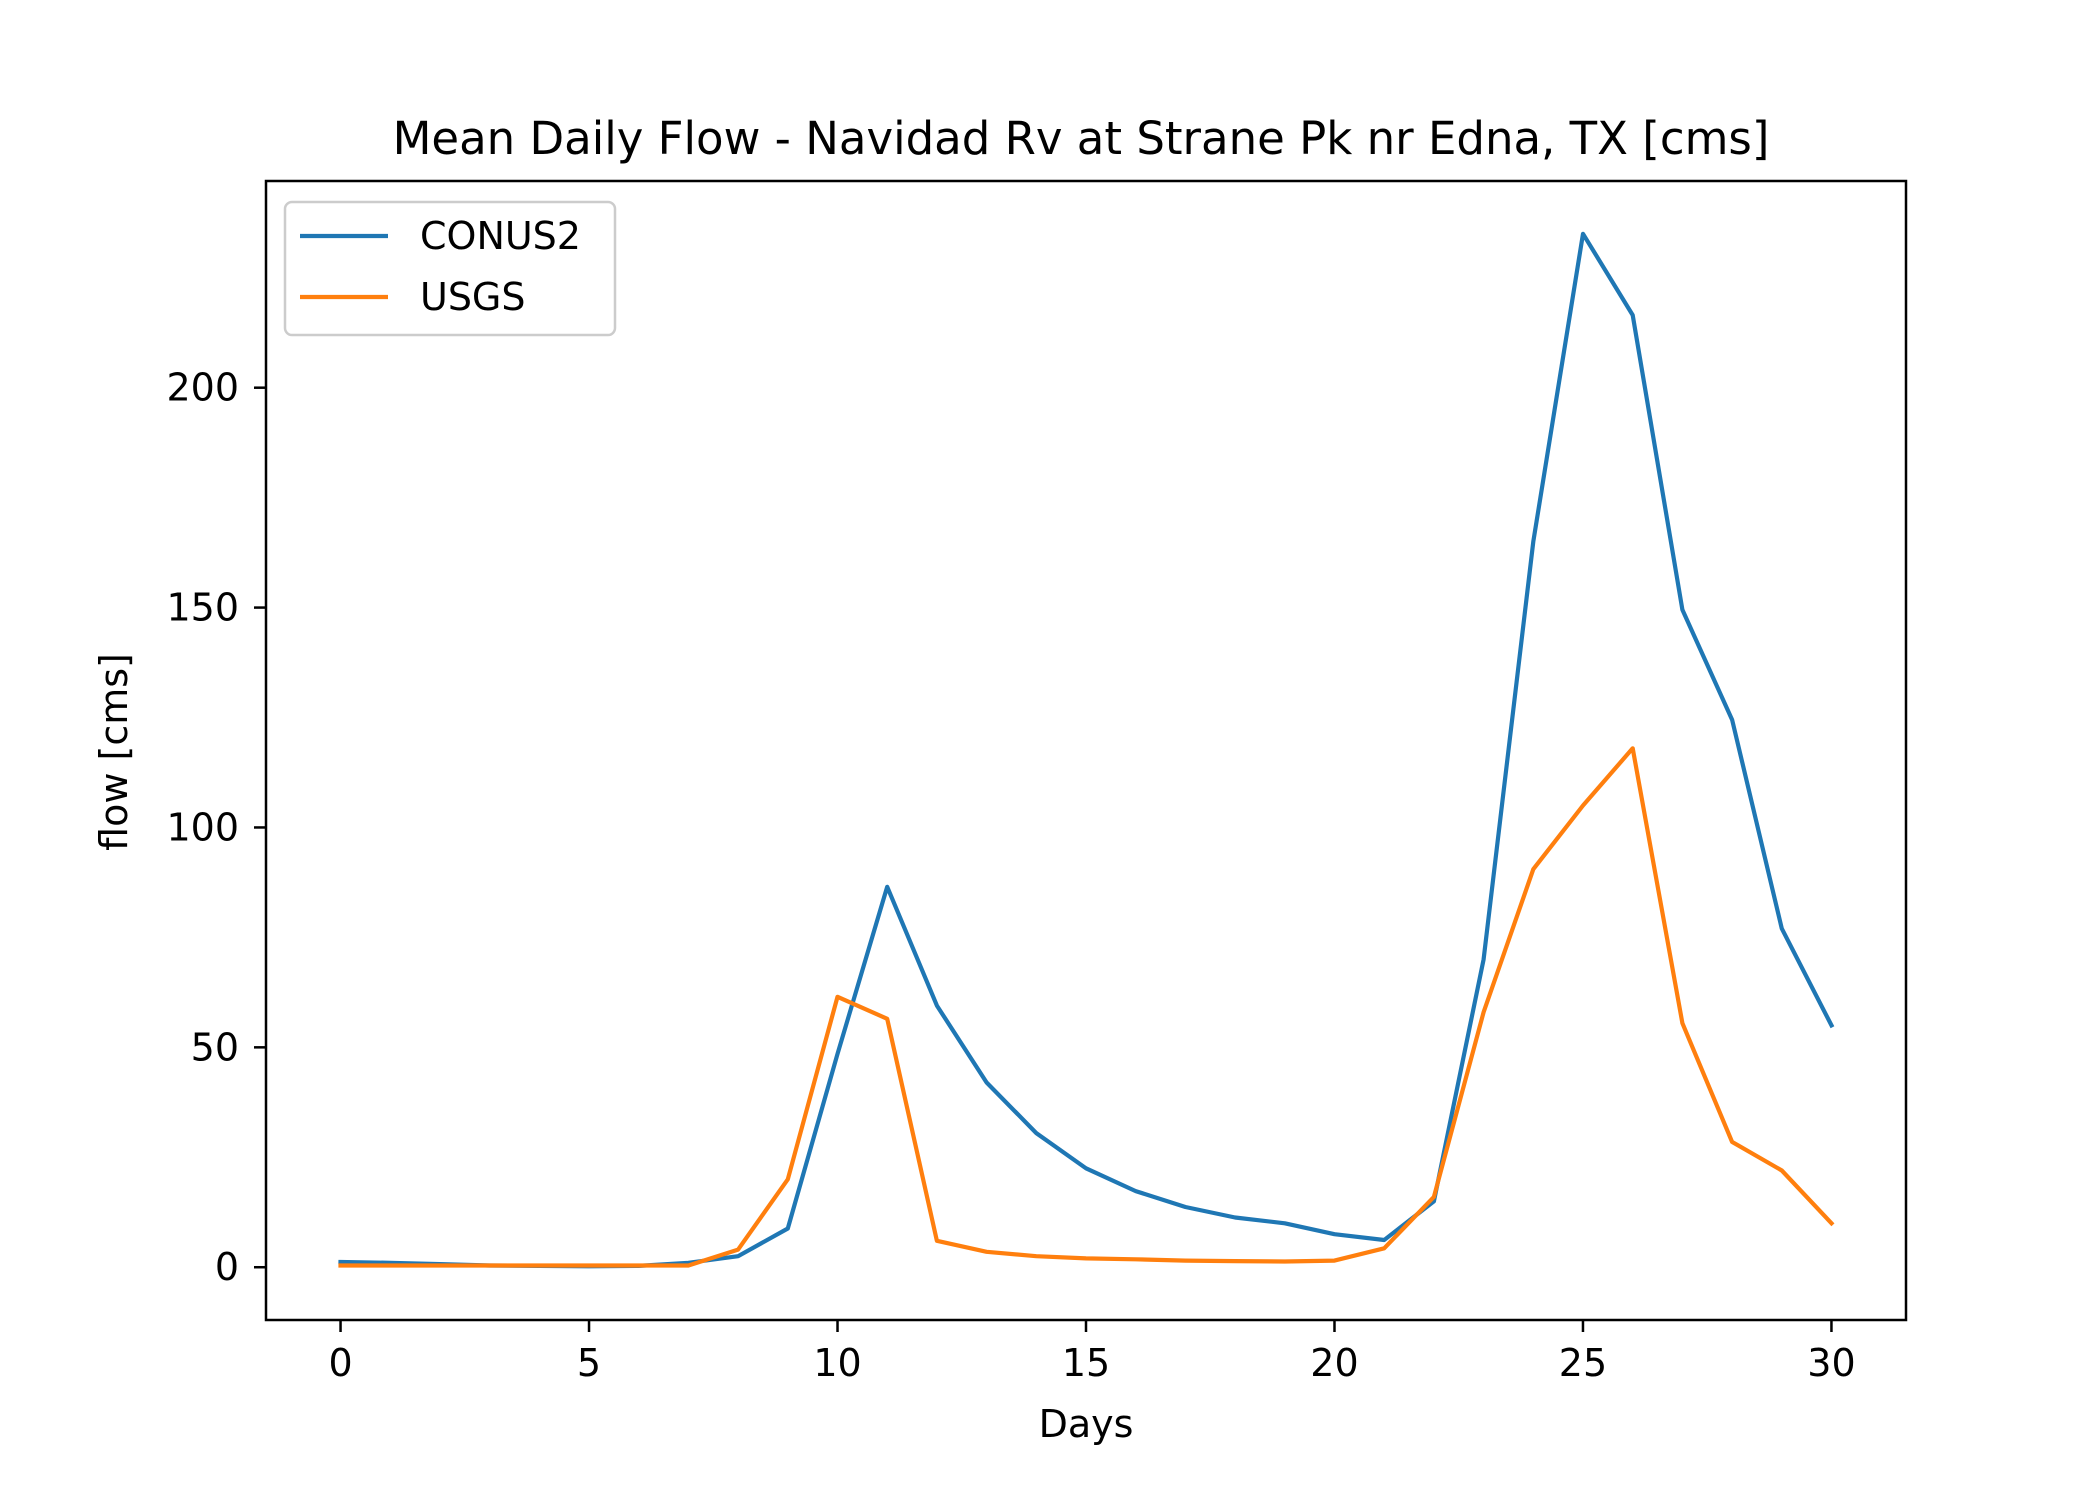  Describe the element at coordinates (500, 236) in the screenshot. I see `legend-label-conus2: CONUS2` at that location.